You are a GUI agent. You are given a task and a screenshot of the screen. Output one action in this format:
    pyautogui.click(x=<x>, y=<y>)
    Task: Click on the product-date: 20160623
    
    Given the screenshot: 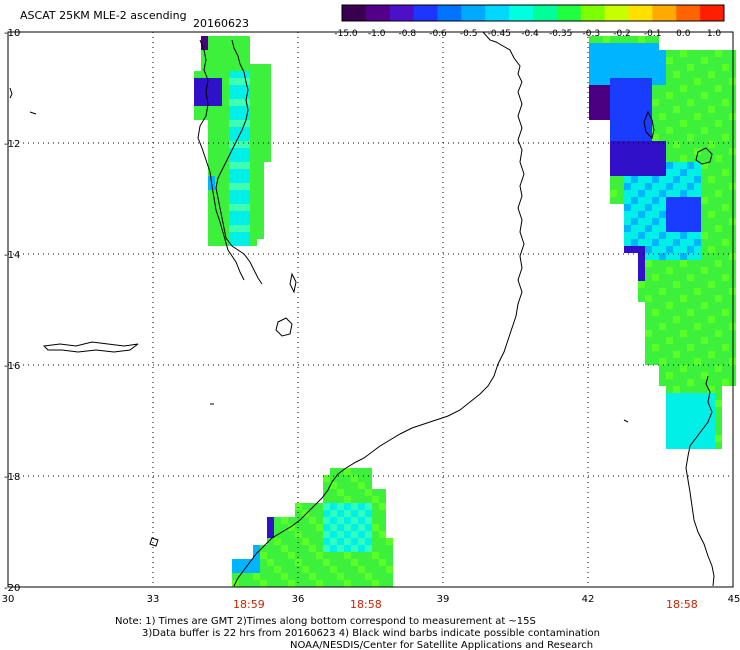 What is the action you would take?
    pyautogui.click(x=221, y=23)
    